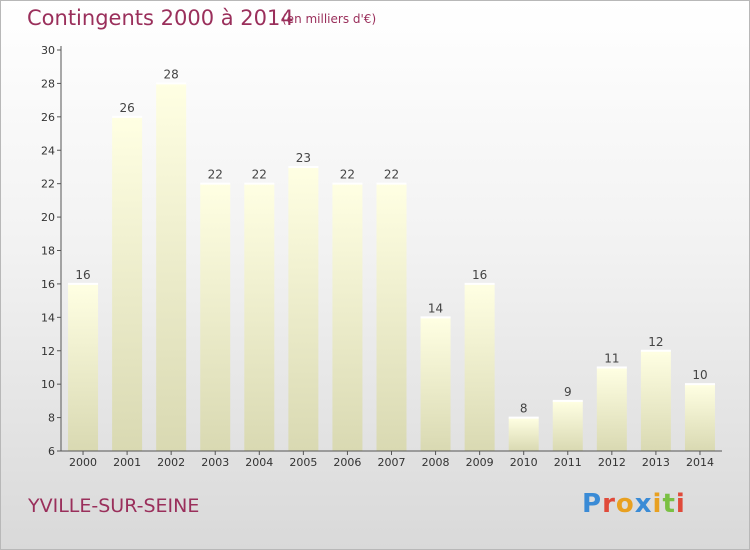 This screenshot has height=550, width=750. I want to click on data-label-2008: 14, so click(435, 308).